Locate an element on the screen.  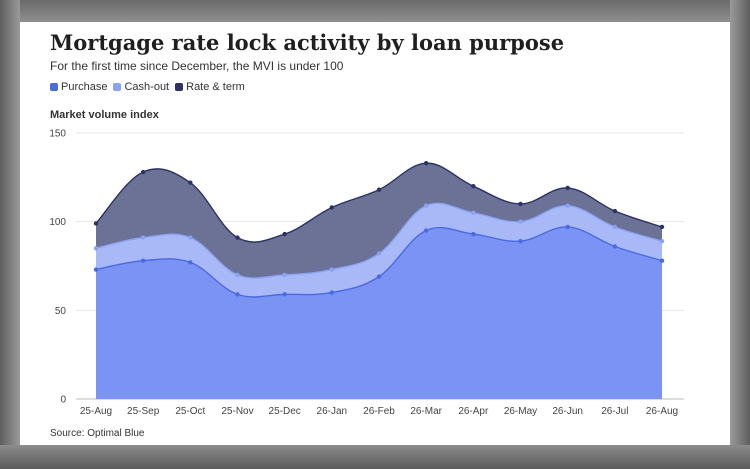
x-tick-label-10: 26-Jun is located at coordinates (567, 411).